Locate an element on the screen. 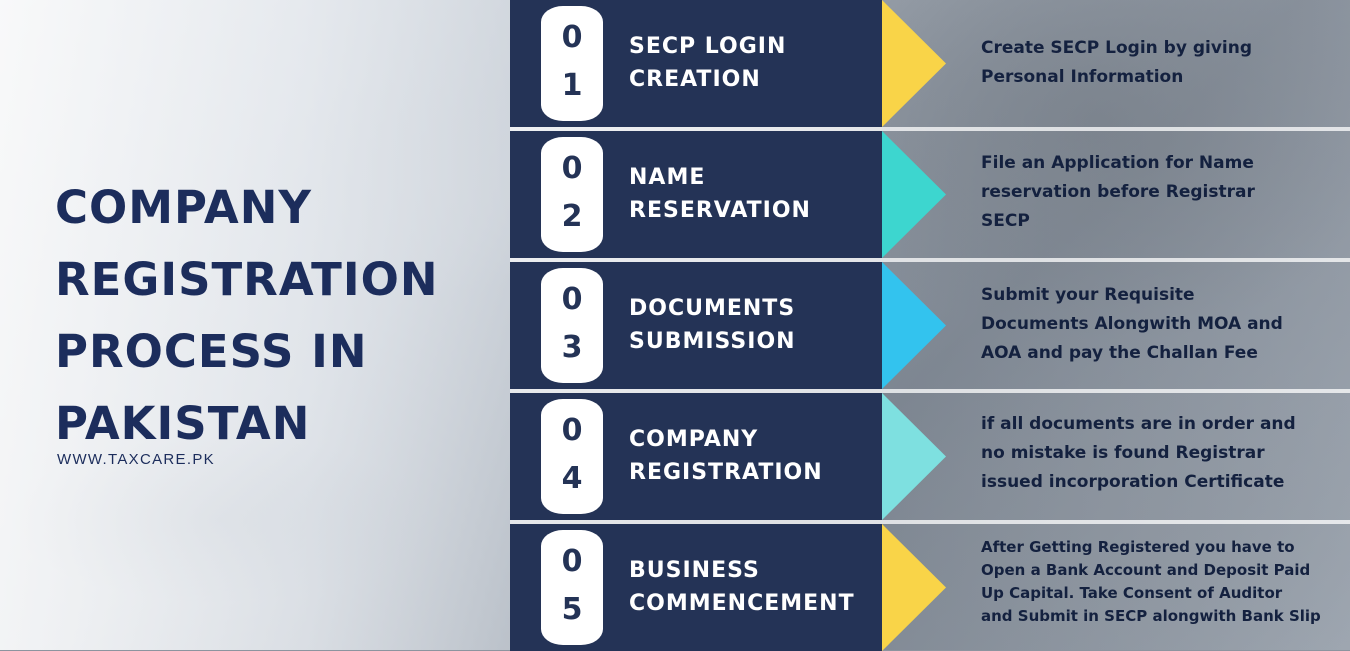  description-line: AOA and pay the Challan Fee is located at coordinates (1119, 353).